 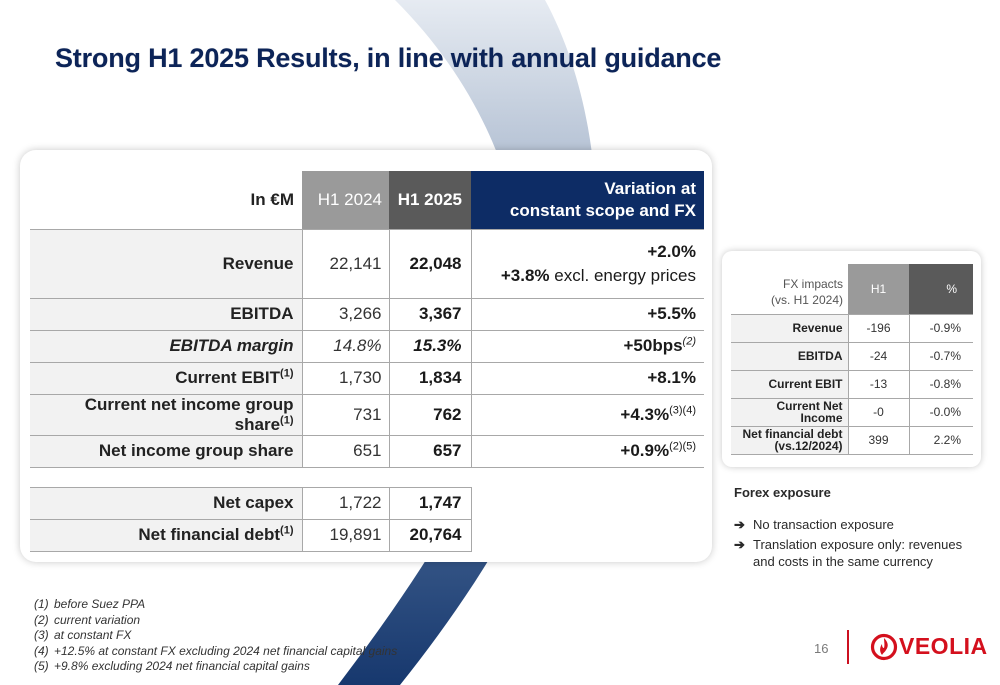 I want to click on fx-value-pct: -0.8%, so click(x=940, y=383).